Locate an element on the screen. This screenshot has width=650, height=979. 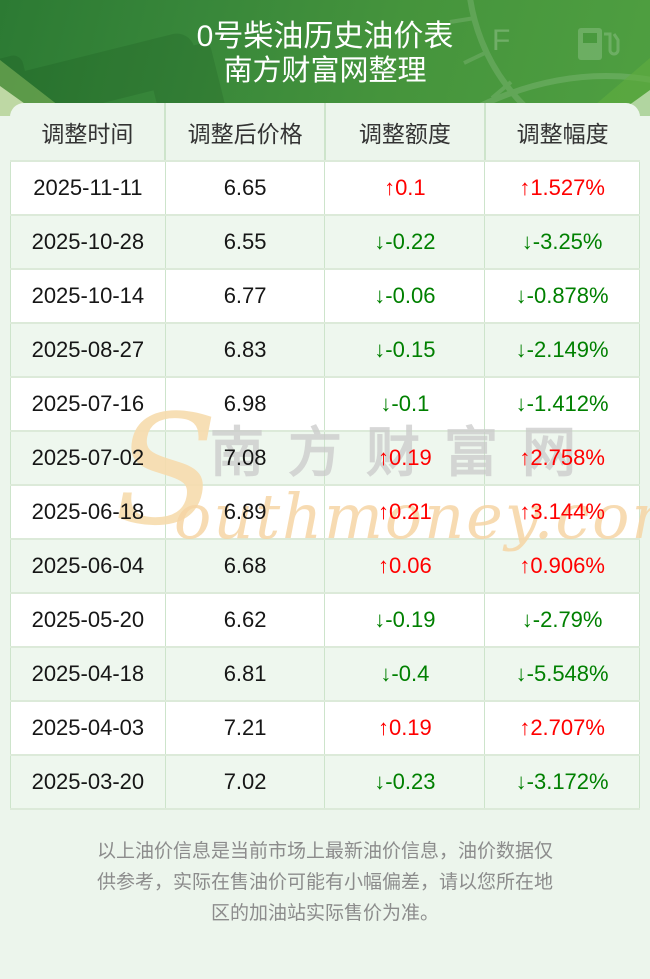
cell-price: 6.68 is located at coordinates (245, 566).